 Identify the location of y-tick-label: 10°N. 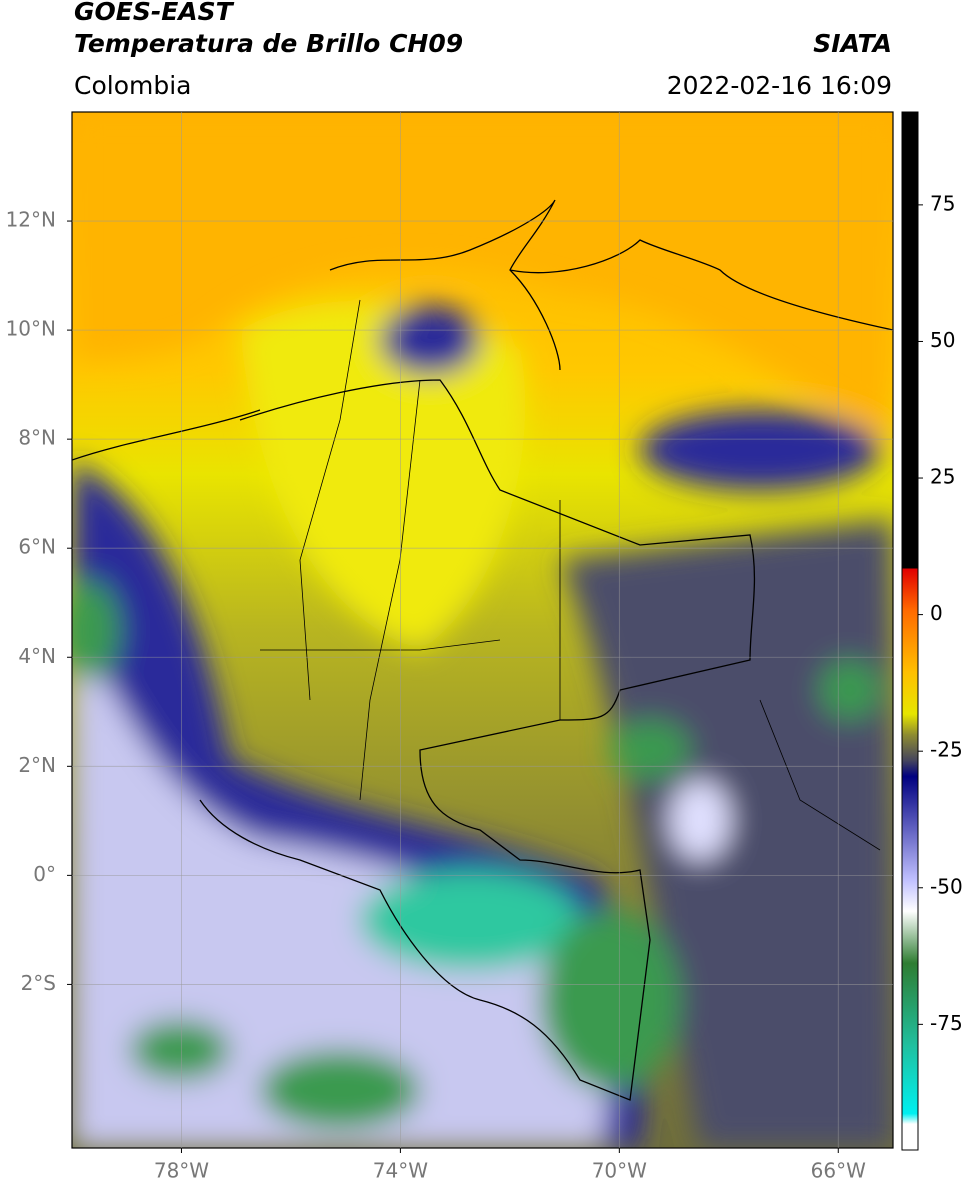
(31, 329).